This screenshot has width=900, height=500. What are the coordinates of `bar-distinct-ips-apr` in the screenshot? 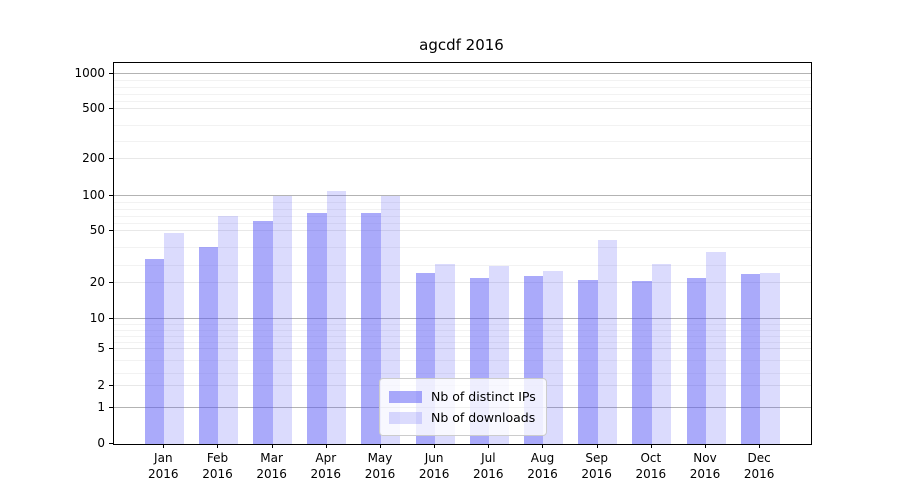 It's located at (317, 328).